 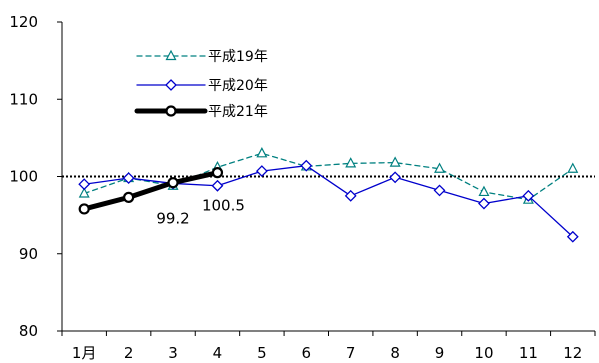 What do you see at coordinates (129, 353) in the screenshot?
I see `x-tick-label: 2` at bounding box center [129, 353].